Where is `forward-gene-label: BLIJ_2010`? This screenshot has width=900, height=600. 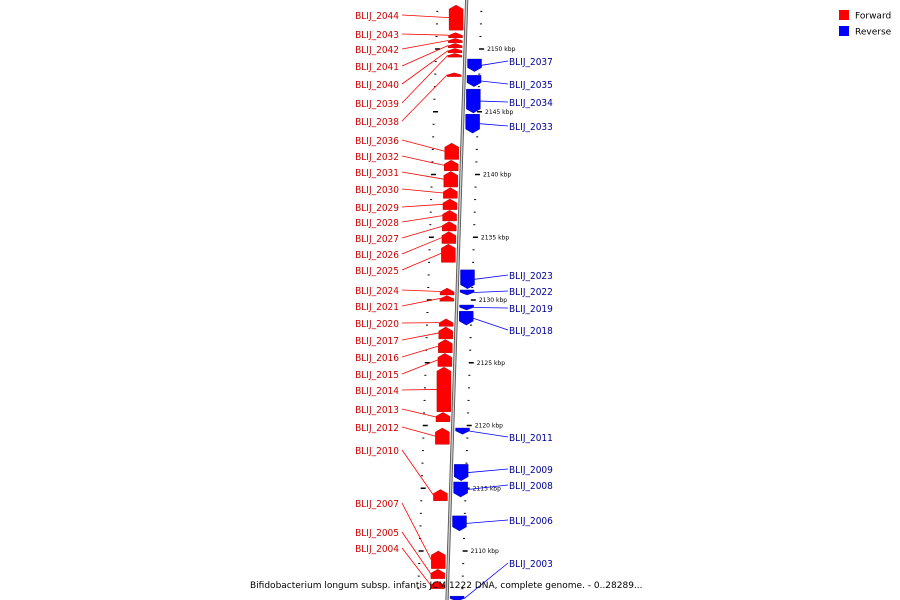 forward-gene-label: BLIJ_2010 is located at coordinates (377, 451).